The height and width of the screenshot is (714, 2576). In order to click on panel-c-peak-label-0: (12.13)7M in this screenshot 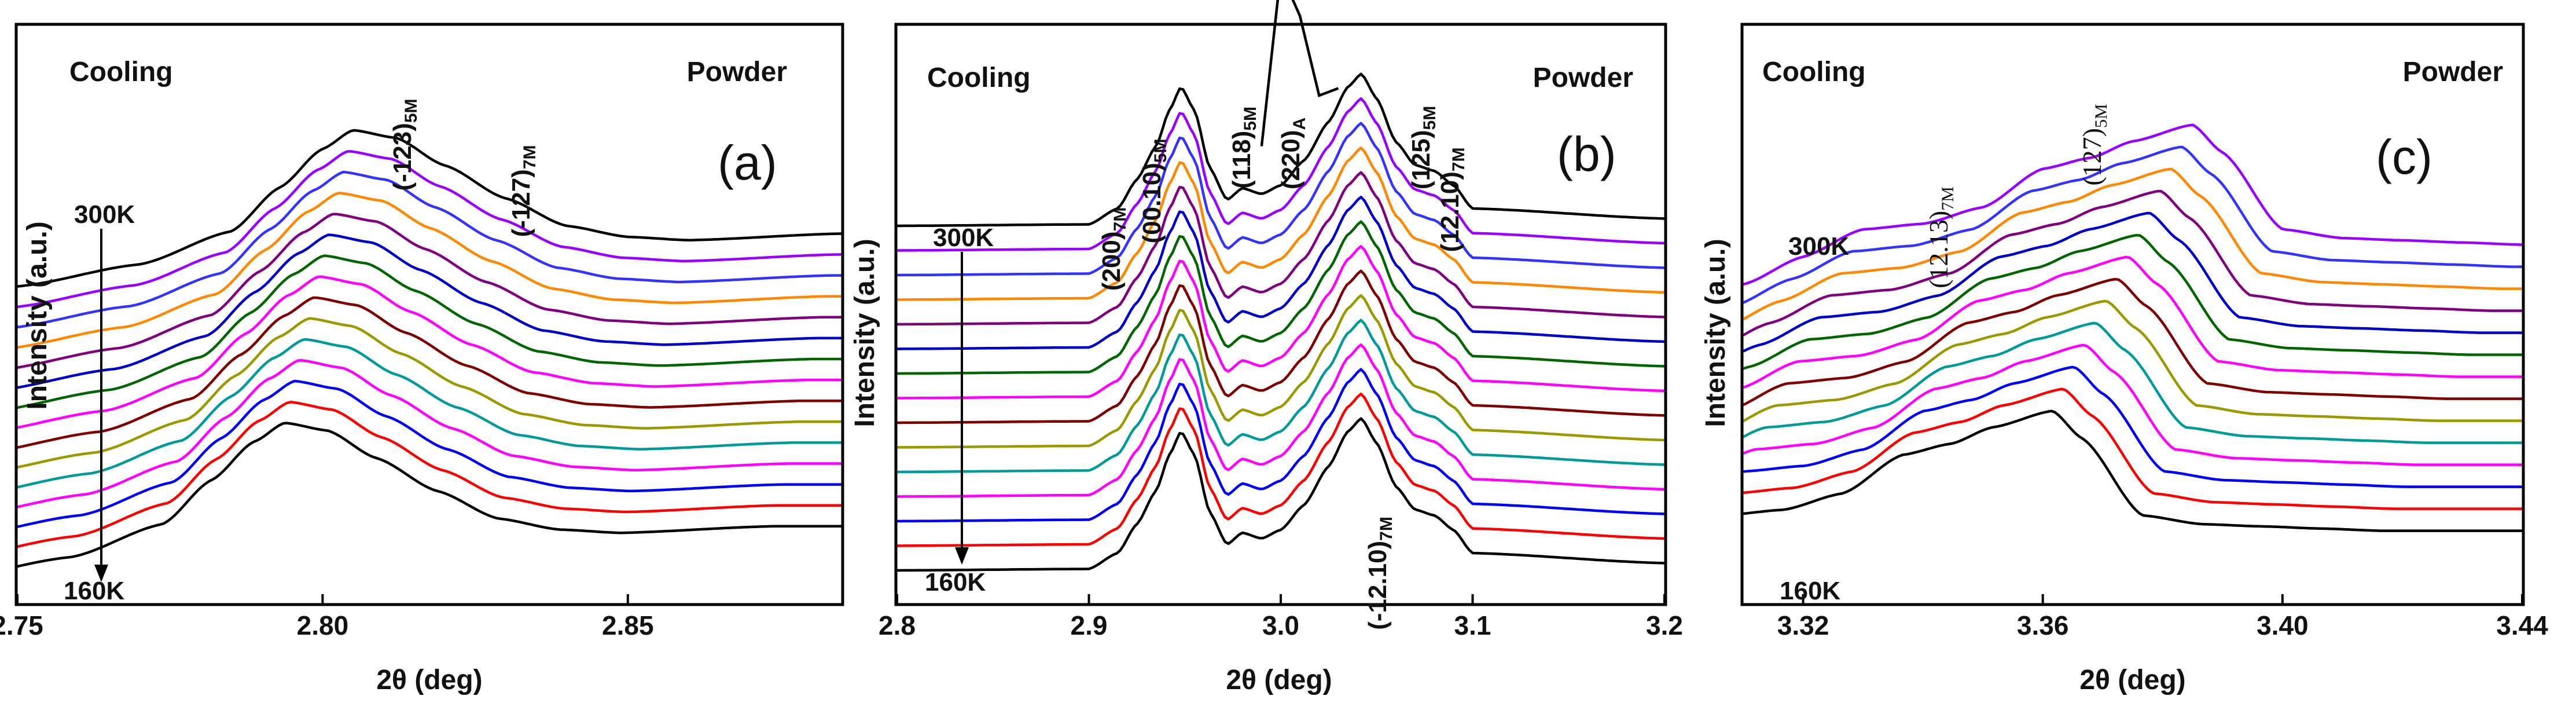, I will do `click(1941, 237)`.